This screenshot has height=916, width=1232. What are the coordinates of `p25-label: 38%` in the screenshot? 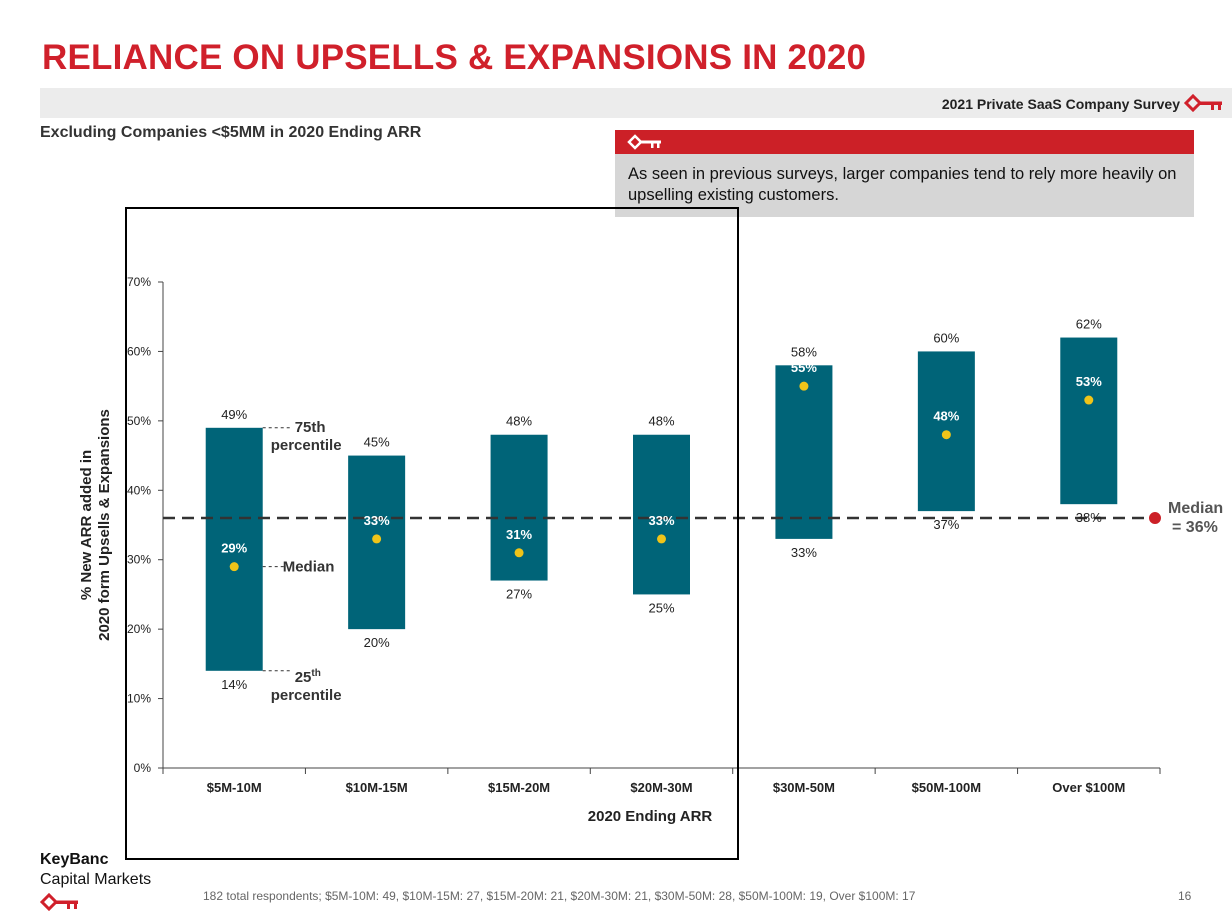 It's located at (1089, 517).